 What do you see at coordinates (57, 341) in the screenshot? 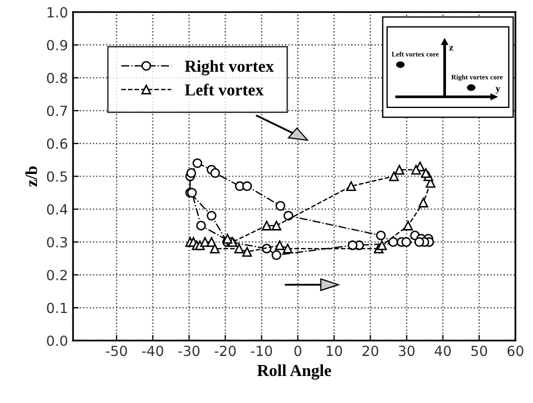
I see `y-tick-label: 0.0` at bounding box center [57, 341].